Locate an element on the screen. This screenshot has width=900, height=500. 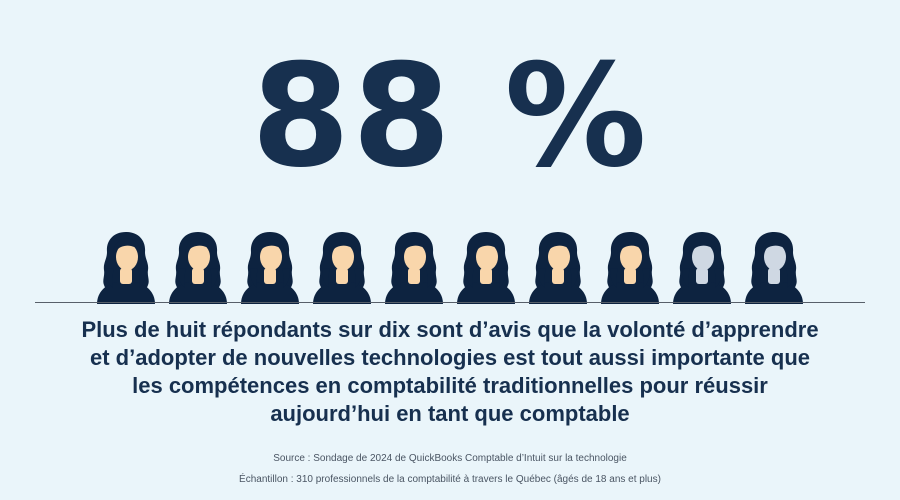
headline-statistic: 88 % is located at coordinates (450, 116).